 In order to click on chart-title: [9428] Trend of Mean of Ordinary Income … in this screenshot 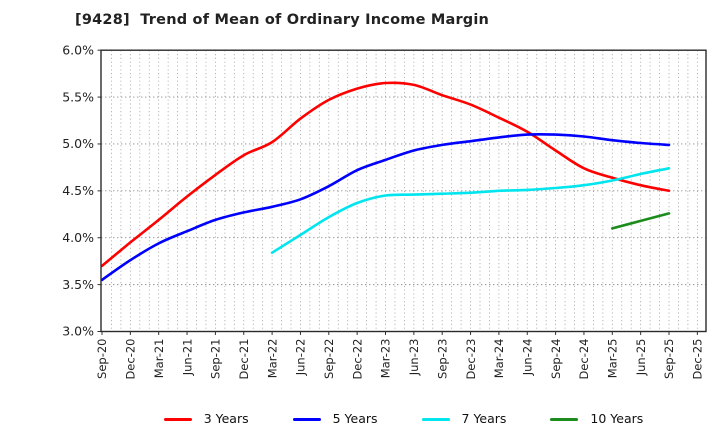, I will do `click(282, 20)`.